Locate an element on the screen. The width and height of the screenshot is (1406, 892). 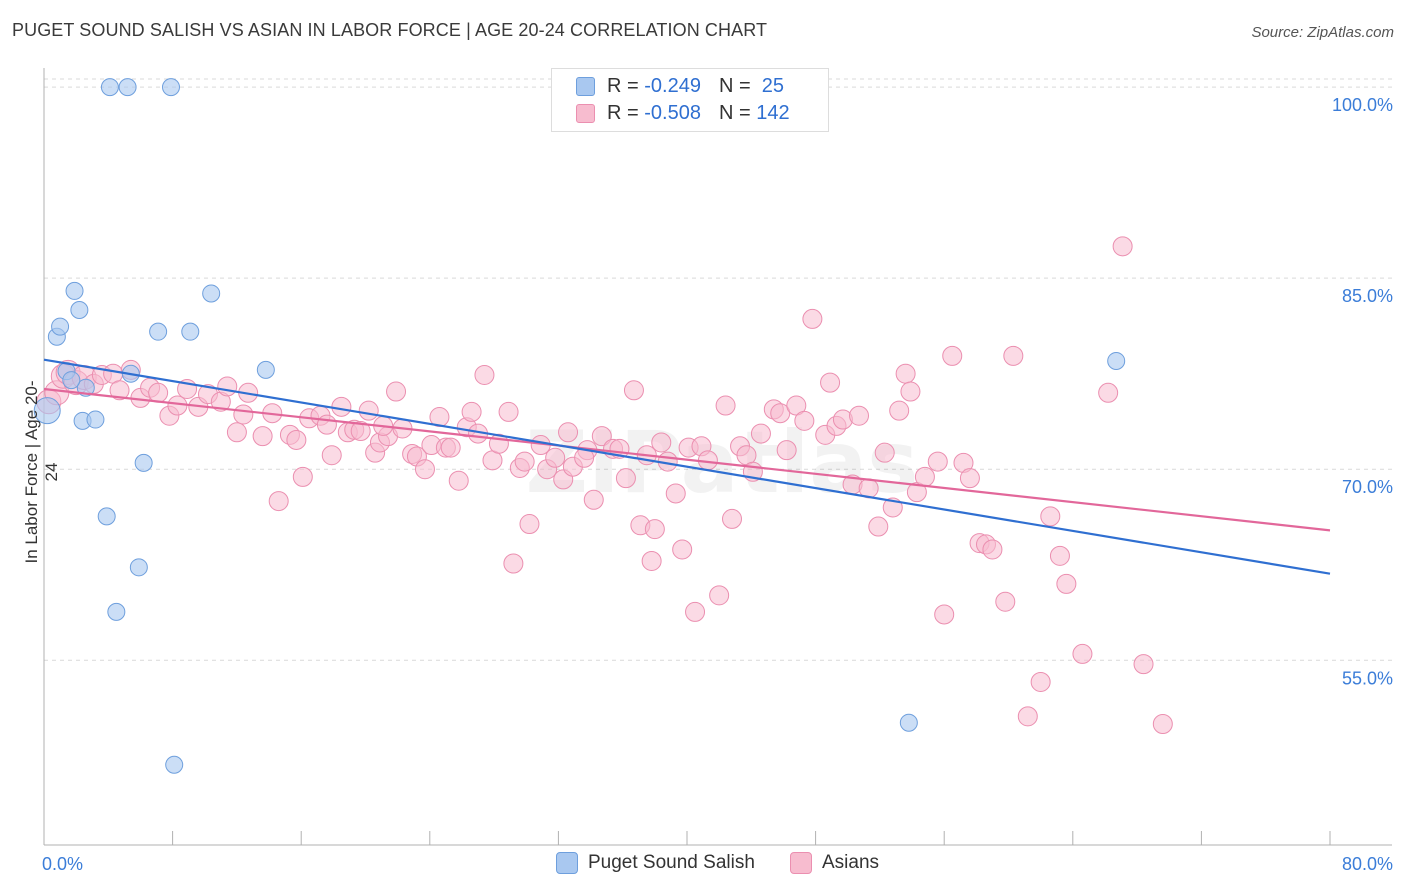
correlation-legend: R = -0.249 N = 25 R = -0.508 N = 142 is located at coordinates (690, 100).